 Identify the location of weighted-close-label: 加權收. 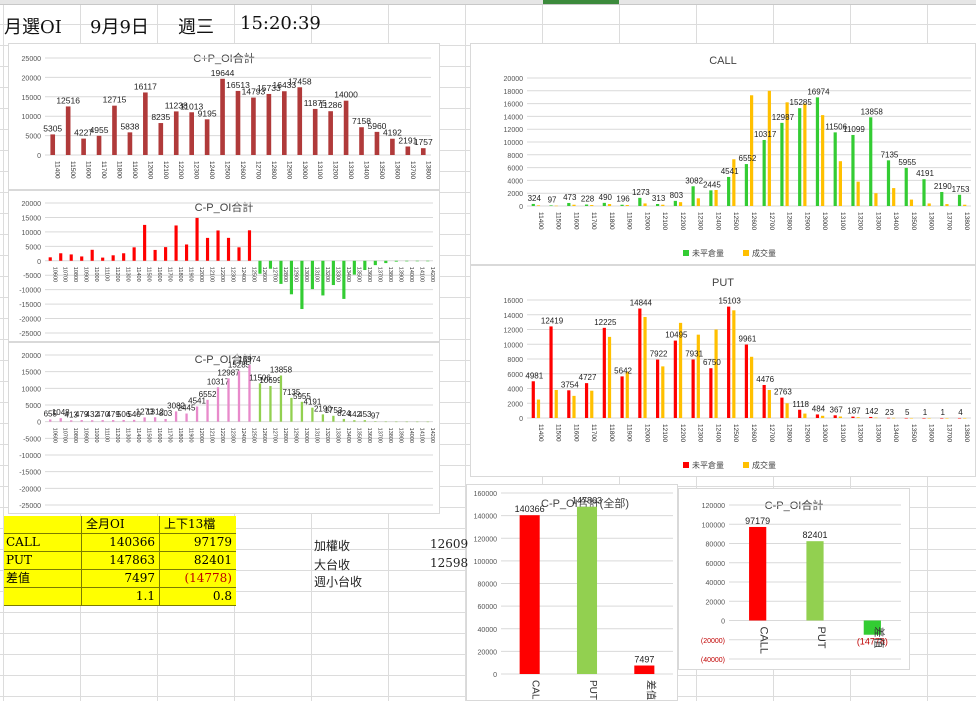
(332, 546).